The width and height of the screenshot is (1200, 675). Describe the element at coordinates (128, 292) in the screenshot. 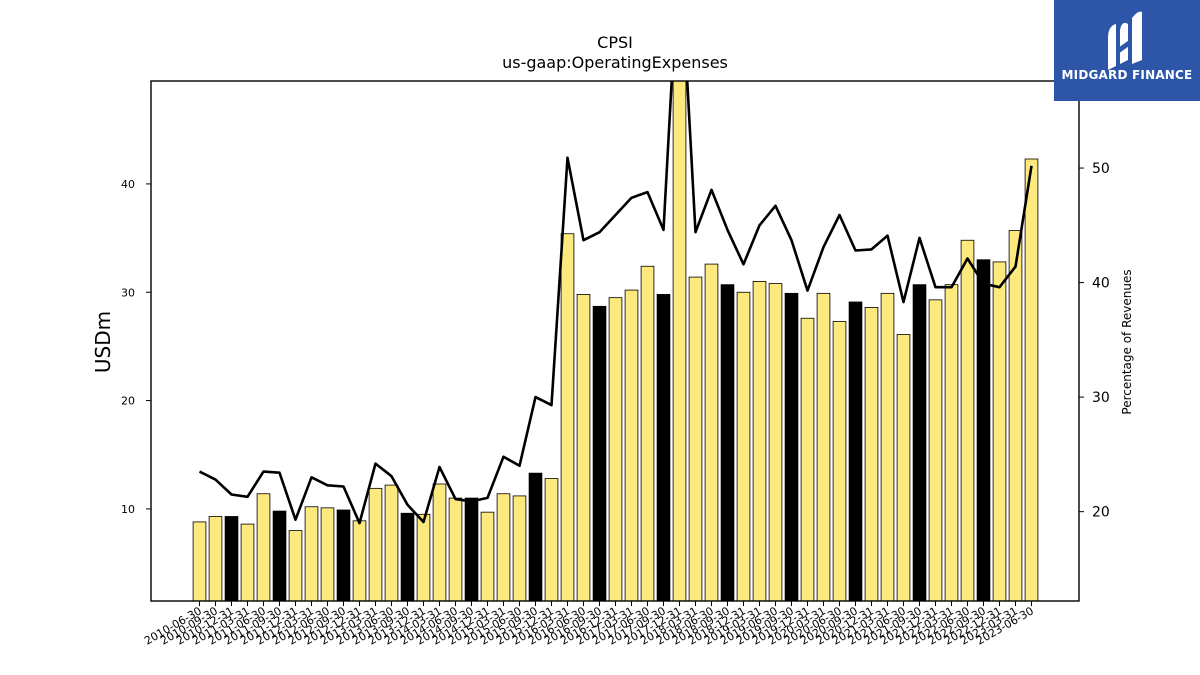

I see `y-tick-label: 30` at that location.